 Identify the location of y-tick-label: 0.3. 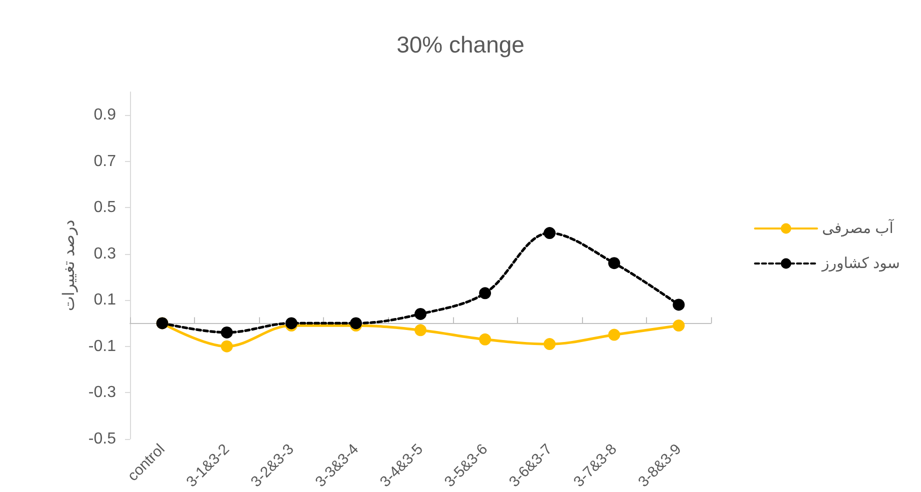
(105, 253).